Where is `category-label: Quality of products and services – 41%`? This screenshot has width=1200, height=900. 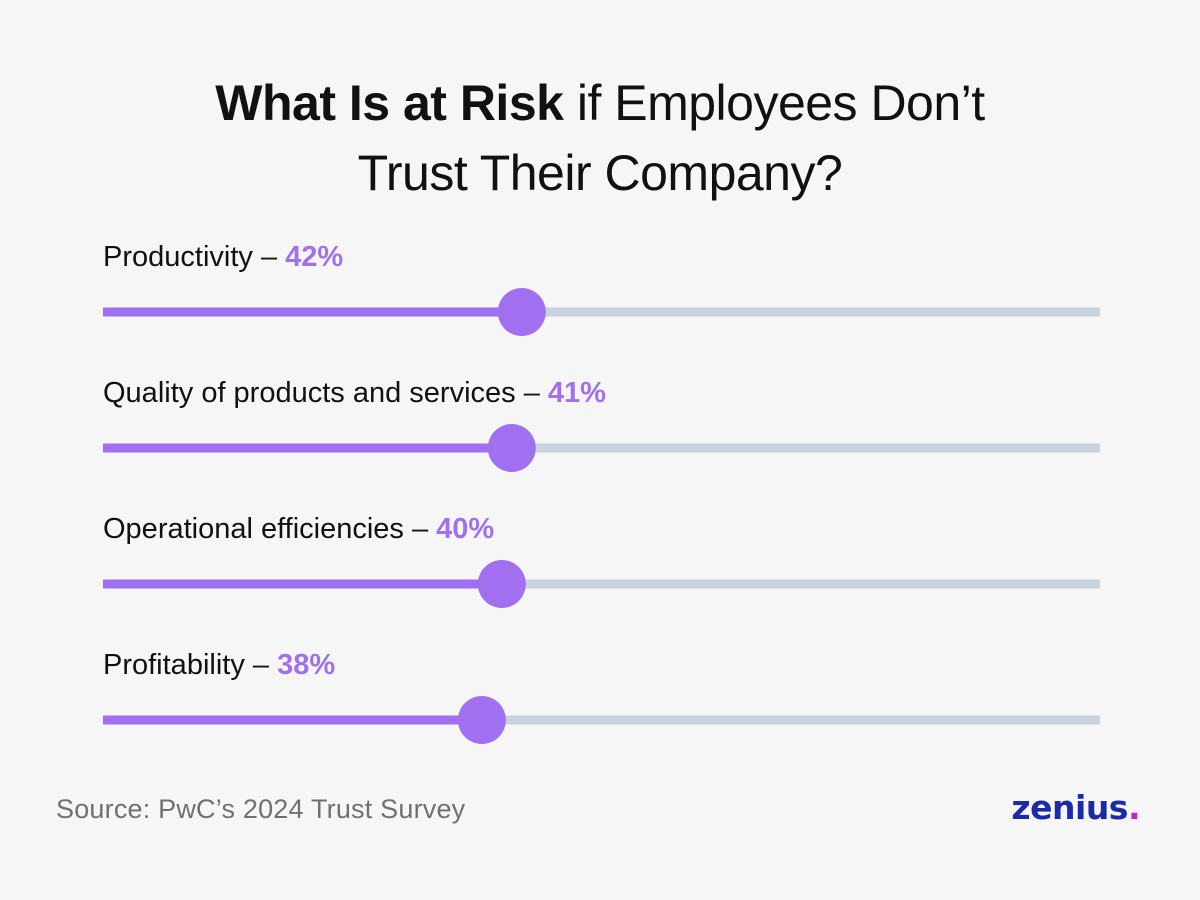
category-label: Quality of products and services – 41% is located at coordinates (354, 393).